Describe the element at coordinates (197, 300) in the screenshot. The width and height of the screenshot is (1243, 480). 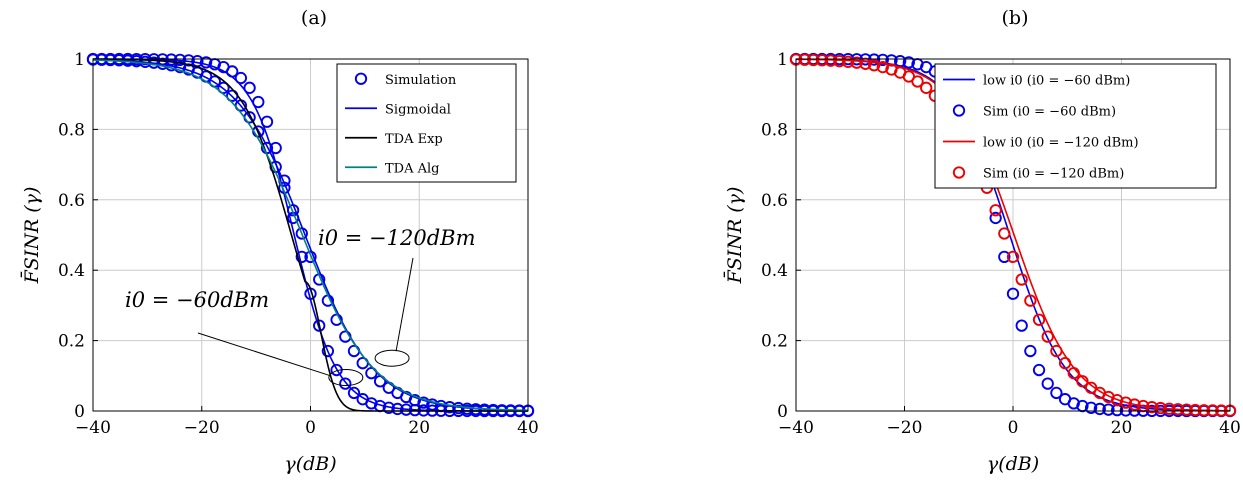
I see `annotation-label: i0 = −60dBm` at that location.